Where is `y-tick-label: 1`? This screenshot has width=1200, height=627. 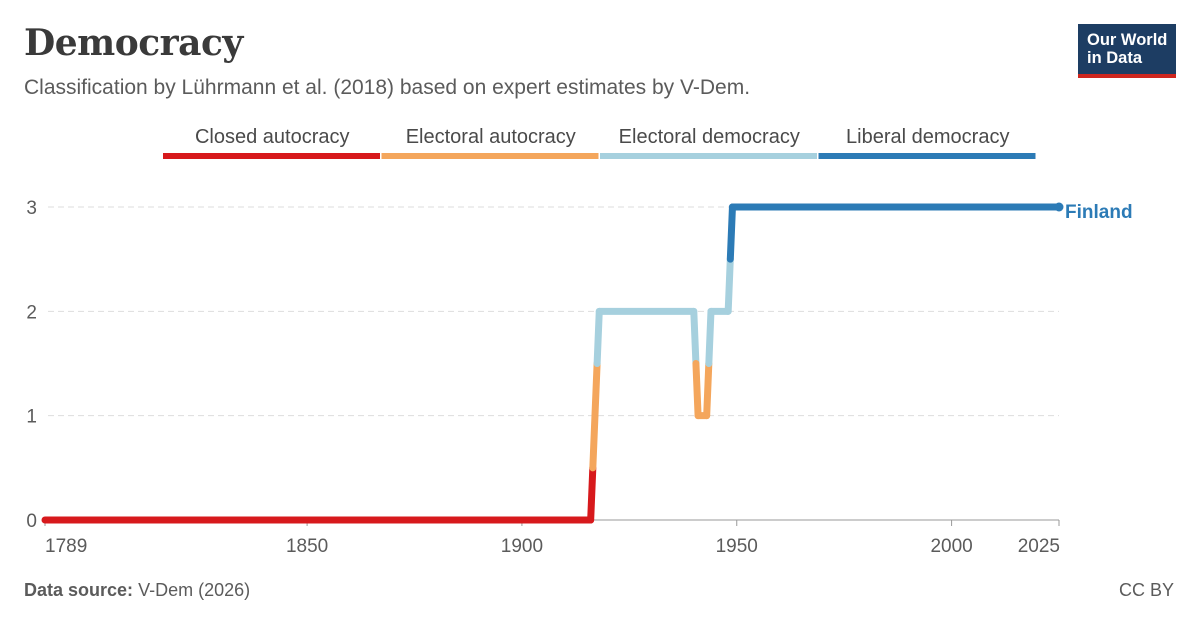 y-tick-label: 1 is located at coordinates (31, 417).